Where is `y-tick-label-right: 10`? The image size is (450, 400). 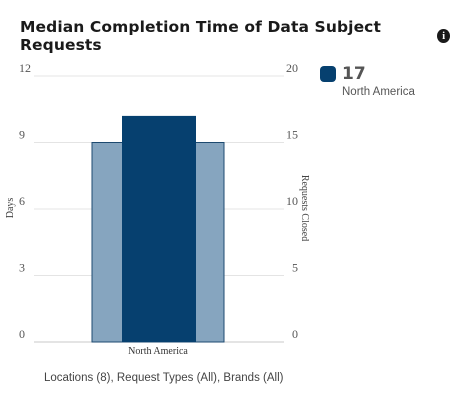
y-tick-label-right: 10 is located at coordinates (292, 201).